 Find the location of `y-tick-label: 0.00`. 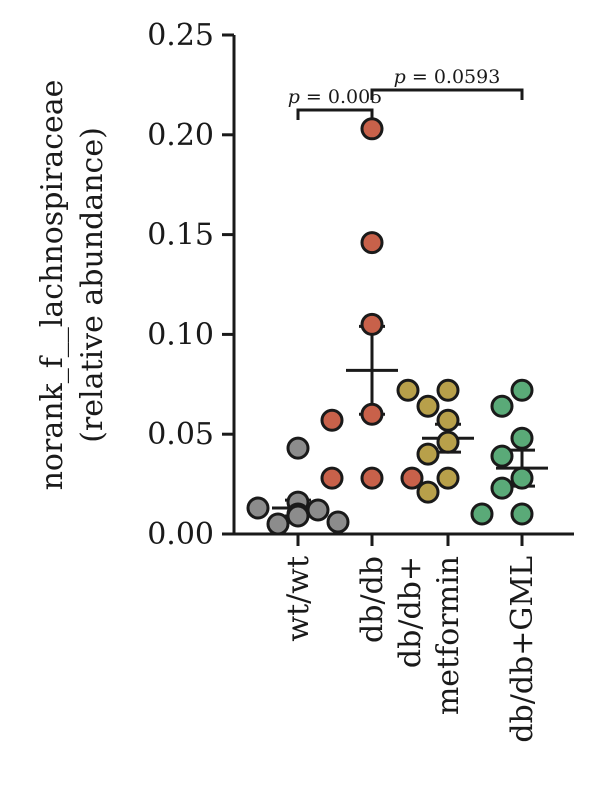

y-tick-label: 0.00 is located at coordinates (180, 534).